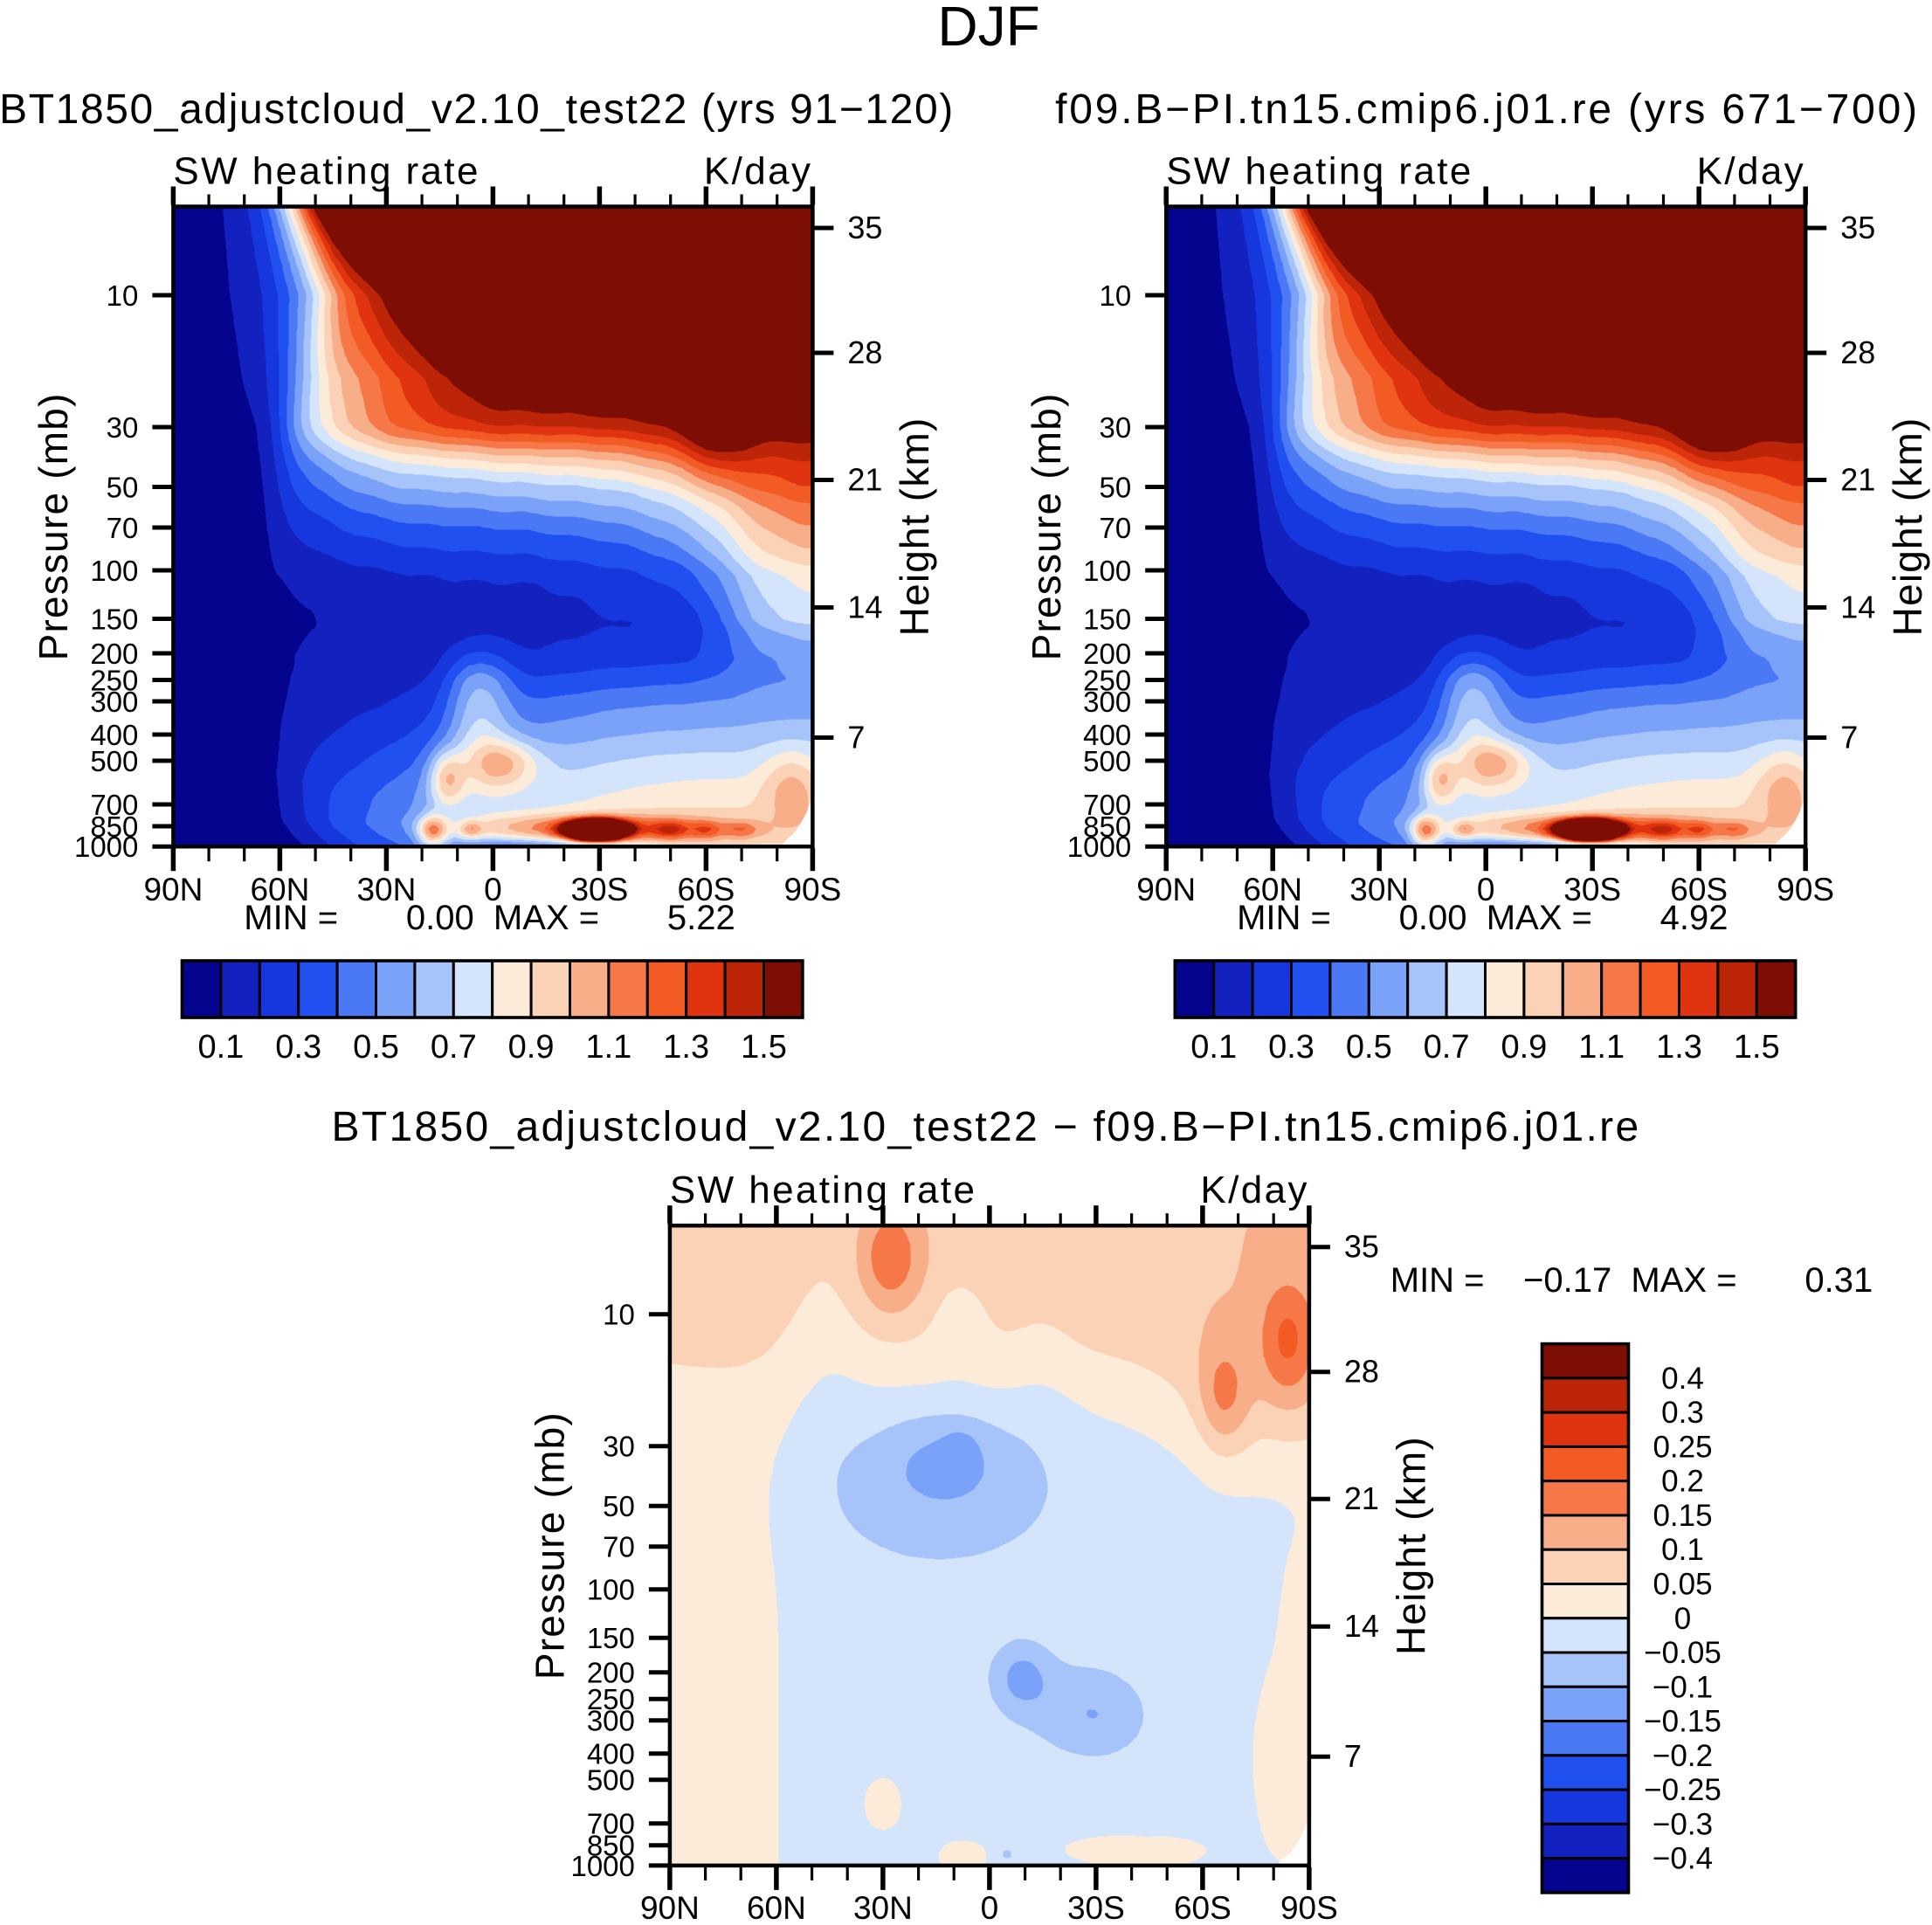  What do you see at coordinates (1524, 1047) in the screenshot?
I see `svg-text: 0.9` at bounding box center [1524, 1047].